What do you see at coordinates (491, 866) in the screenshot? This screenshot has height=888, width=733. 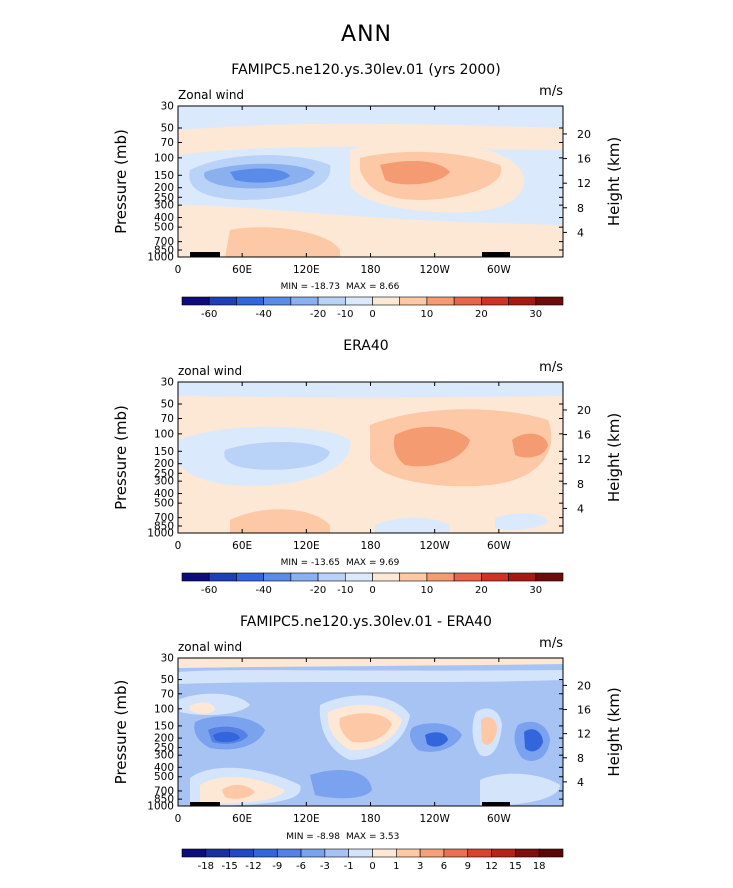 I see `colorbar-label: 12` at bounding box center [491, 866].